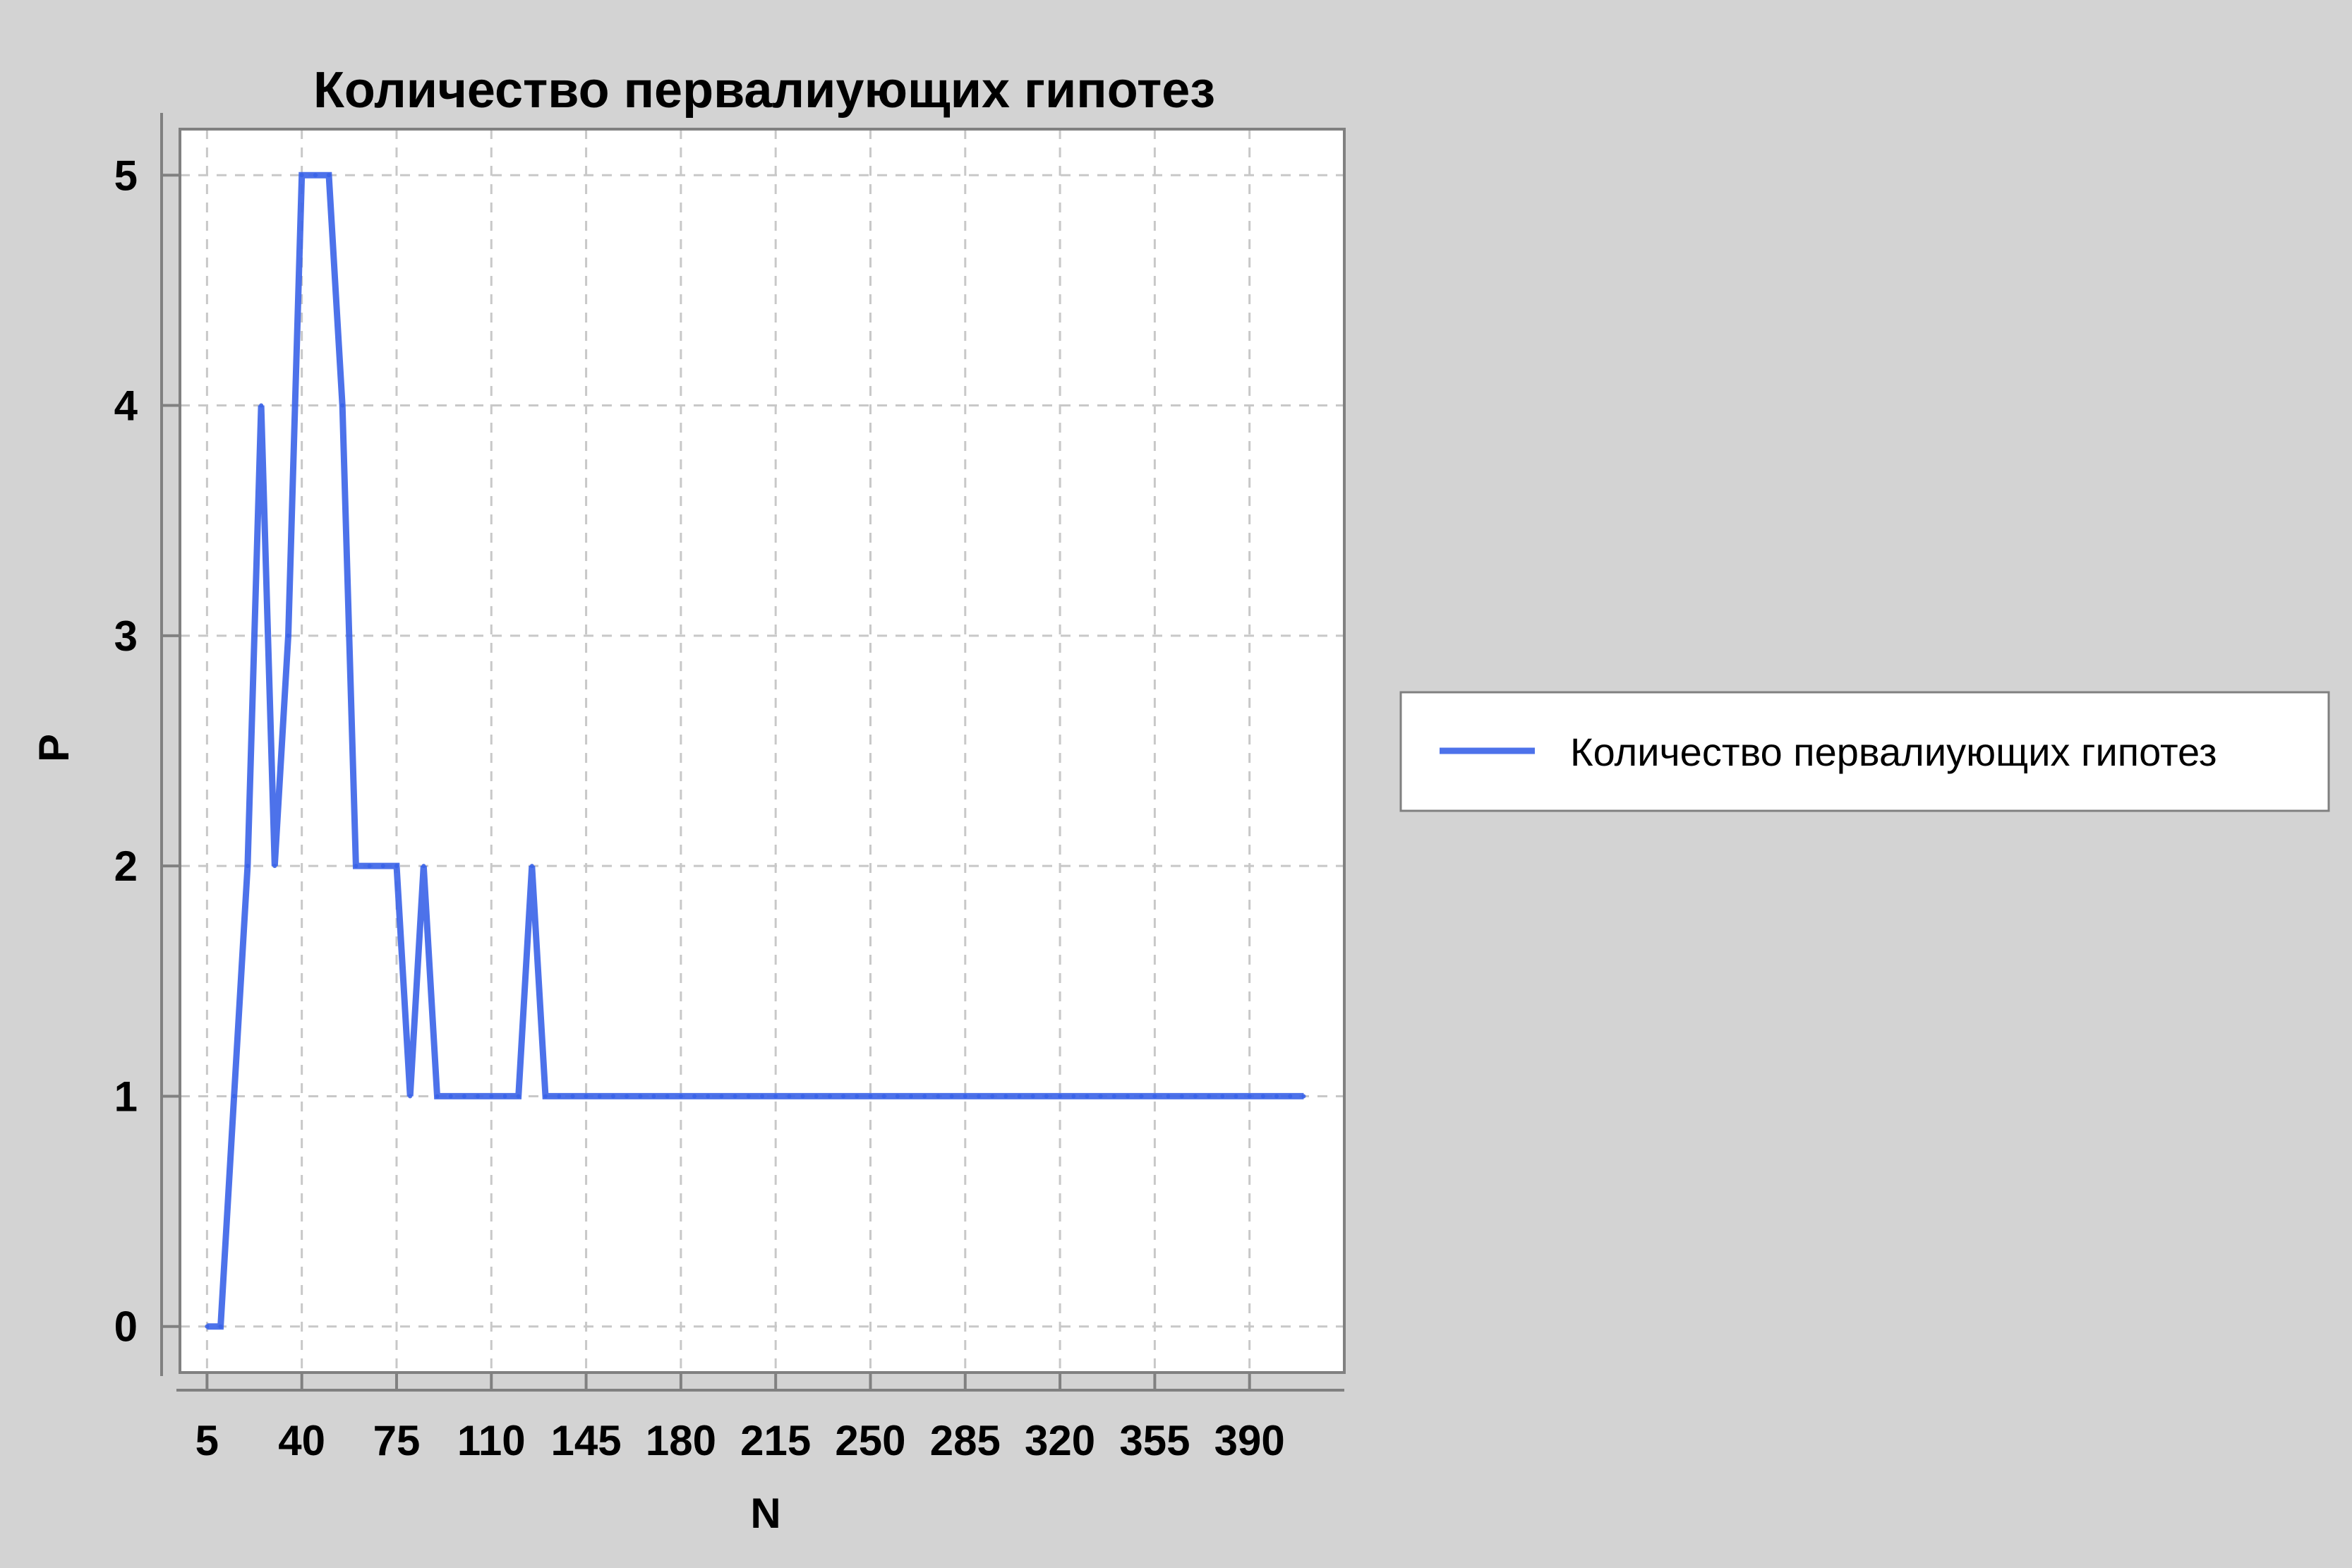  What do you see at coordinates (681, 1440) in the screenshot?
I see `x-tick-label: 180` at bounding box center [681, 1440].